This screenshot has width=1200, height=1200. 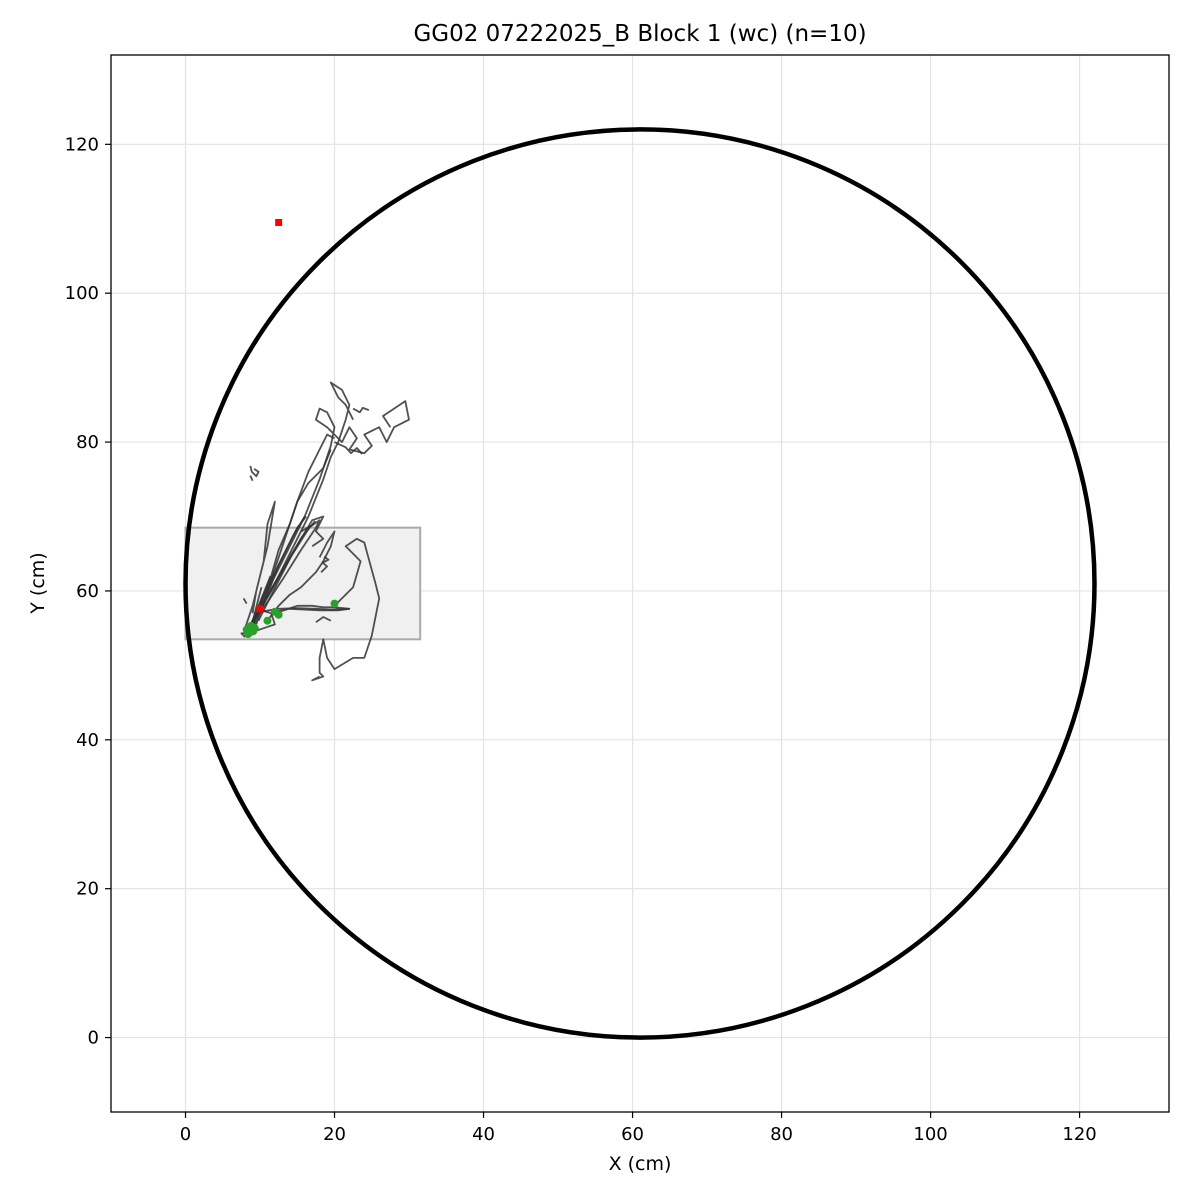 What do you see at coordinates (640, 1164) in the screenshot?
I see `x-axis-label: X (cm)` at bounding box center [640, 1164].